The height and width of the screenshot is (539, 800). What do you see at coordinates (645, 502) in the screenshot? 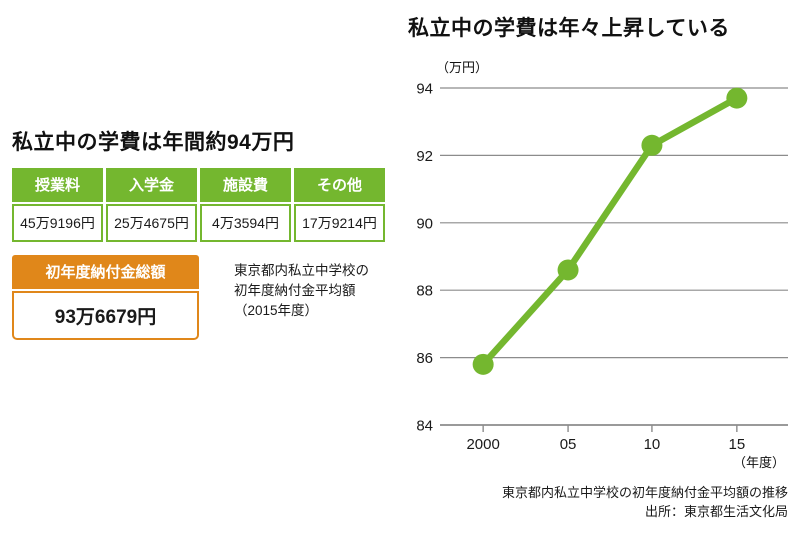
I see `chart-caption: 東京都内私立中学校の初年度納付金平均額の推移 出所：東京都生活文化局` at bounding box center [645, 502].